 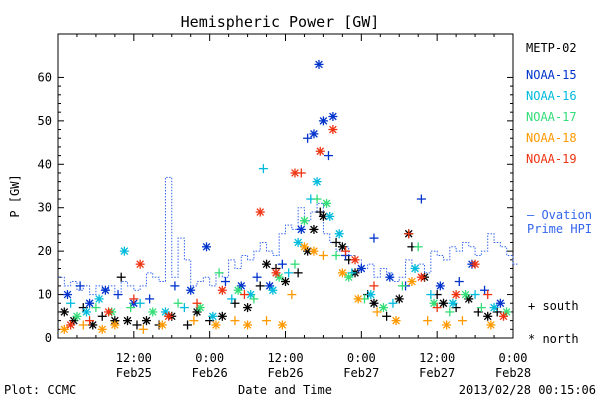 What do you see at coordinates (437, 373) in the screenshot?
I see `x-tick-label-date: Feb27` at bounding box center [437, 373].